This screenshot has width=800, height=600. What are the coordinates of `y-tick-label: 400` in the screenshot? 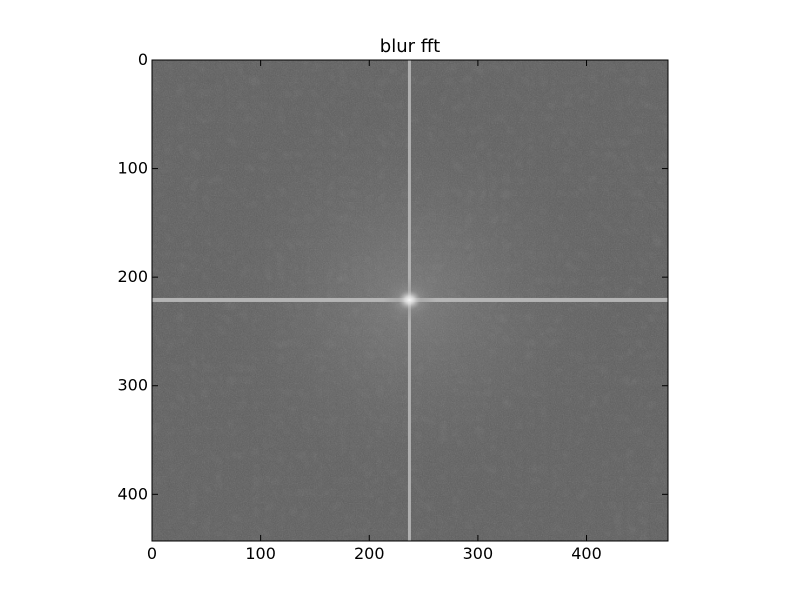 It's located at (132, 493).